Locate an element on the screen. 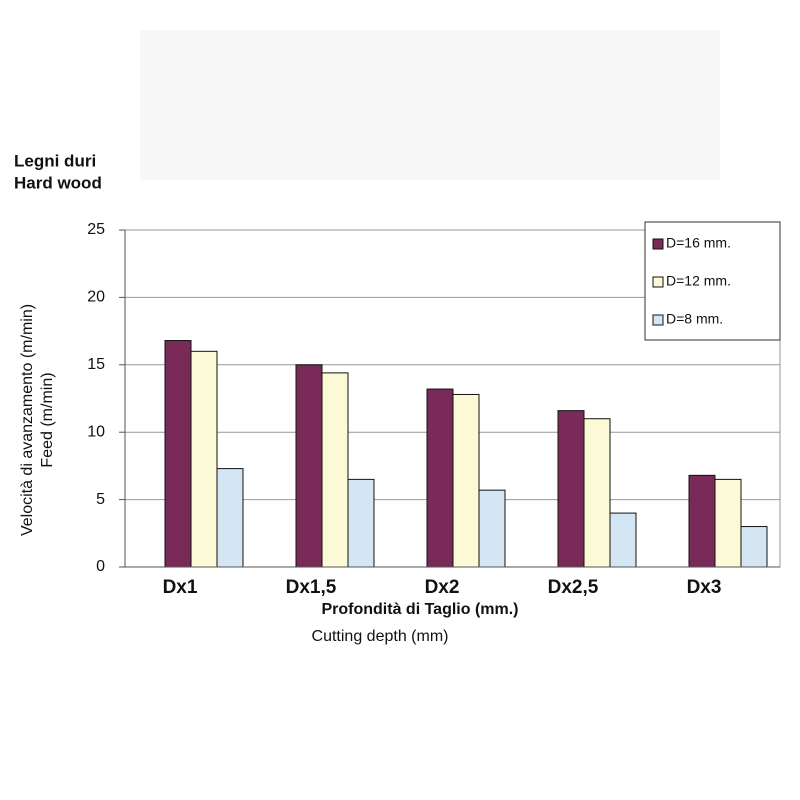 This screenshot has height=800, width=800. y-axis-label: Velocità di avanzamento (m/min) is located at coordinates (27, 420).